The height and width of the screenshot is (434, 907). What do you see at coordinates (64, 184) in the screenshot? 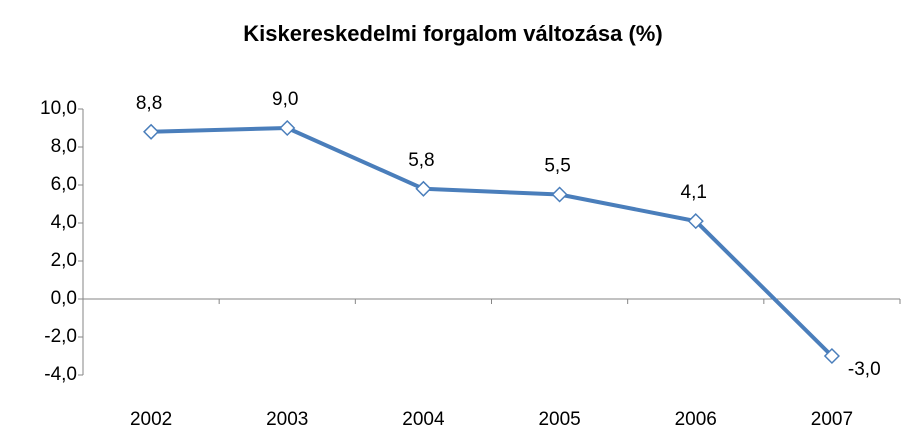
I see `y-tick-label: 6,0` at bounding box center [64, 184].